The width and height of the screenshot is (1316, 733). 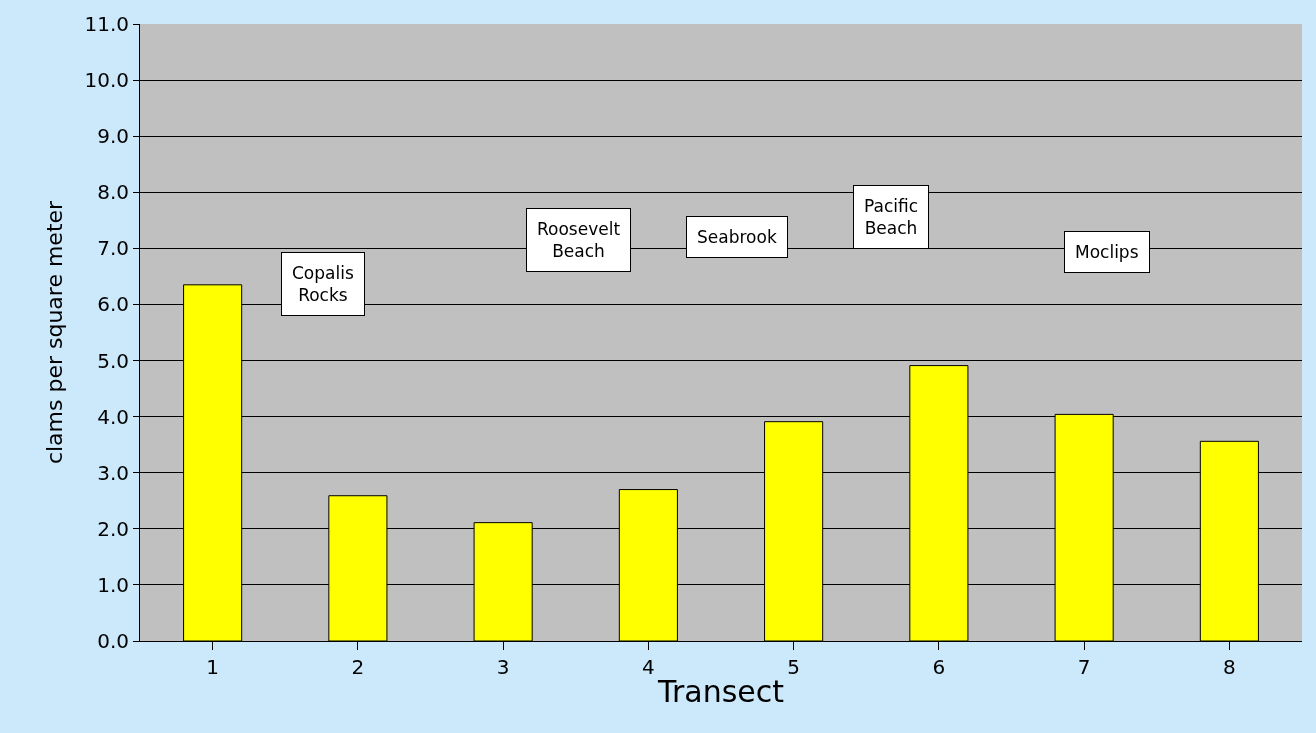 I want to click on y-tick-label: 2.0, so click(x=113, y=528).